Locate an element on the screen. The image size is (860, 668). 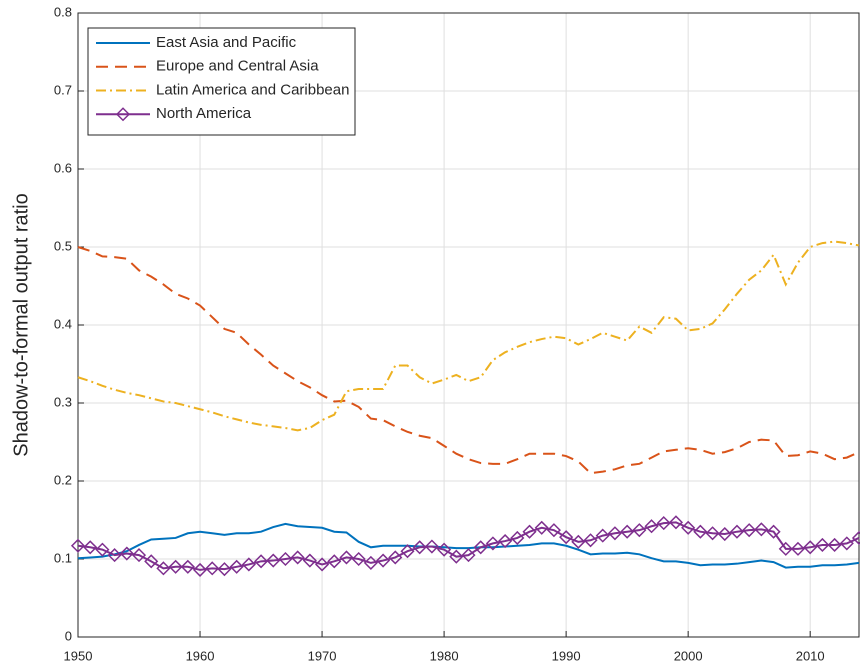
x-tick-label: 2010 is located at coordinates (810, 655).